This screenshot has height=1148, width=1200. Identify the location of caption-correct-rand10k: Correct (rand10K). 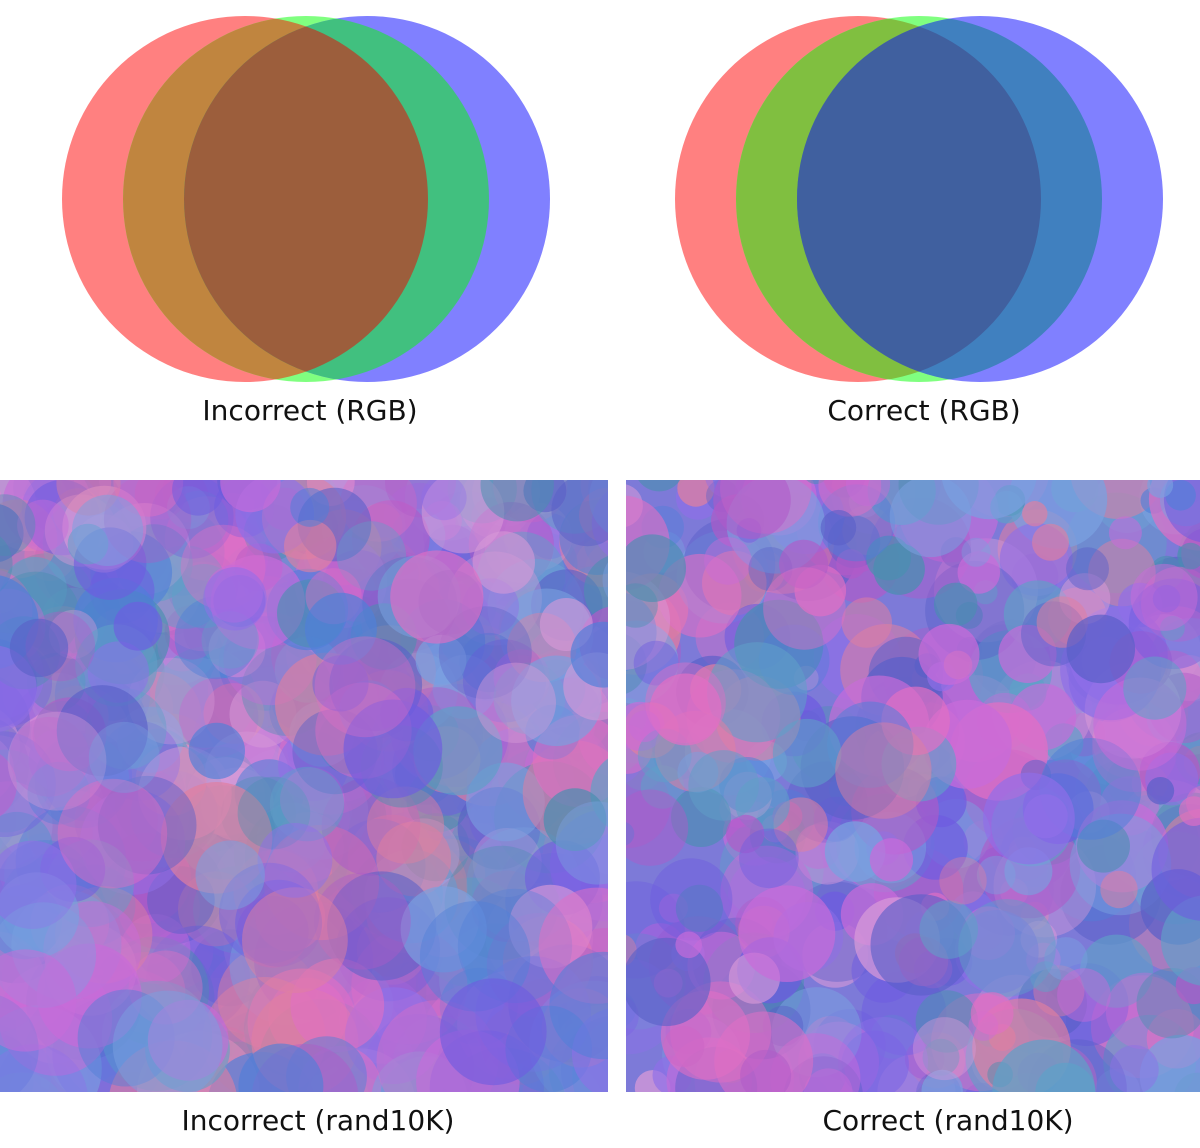
(948, 1120).